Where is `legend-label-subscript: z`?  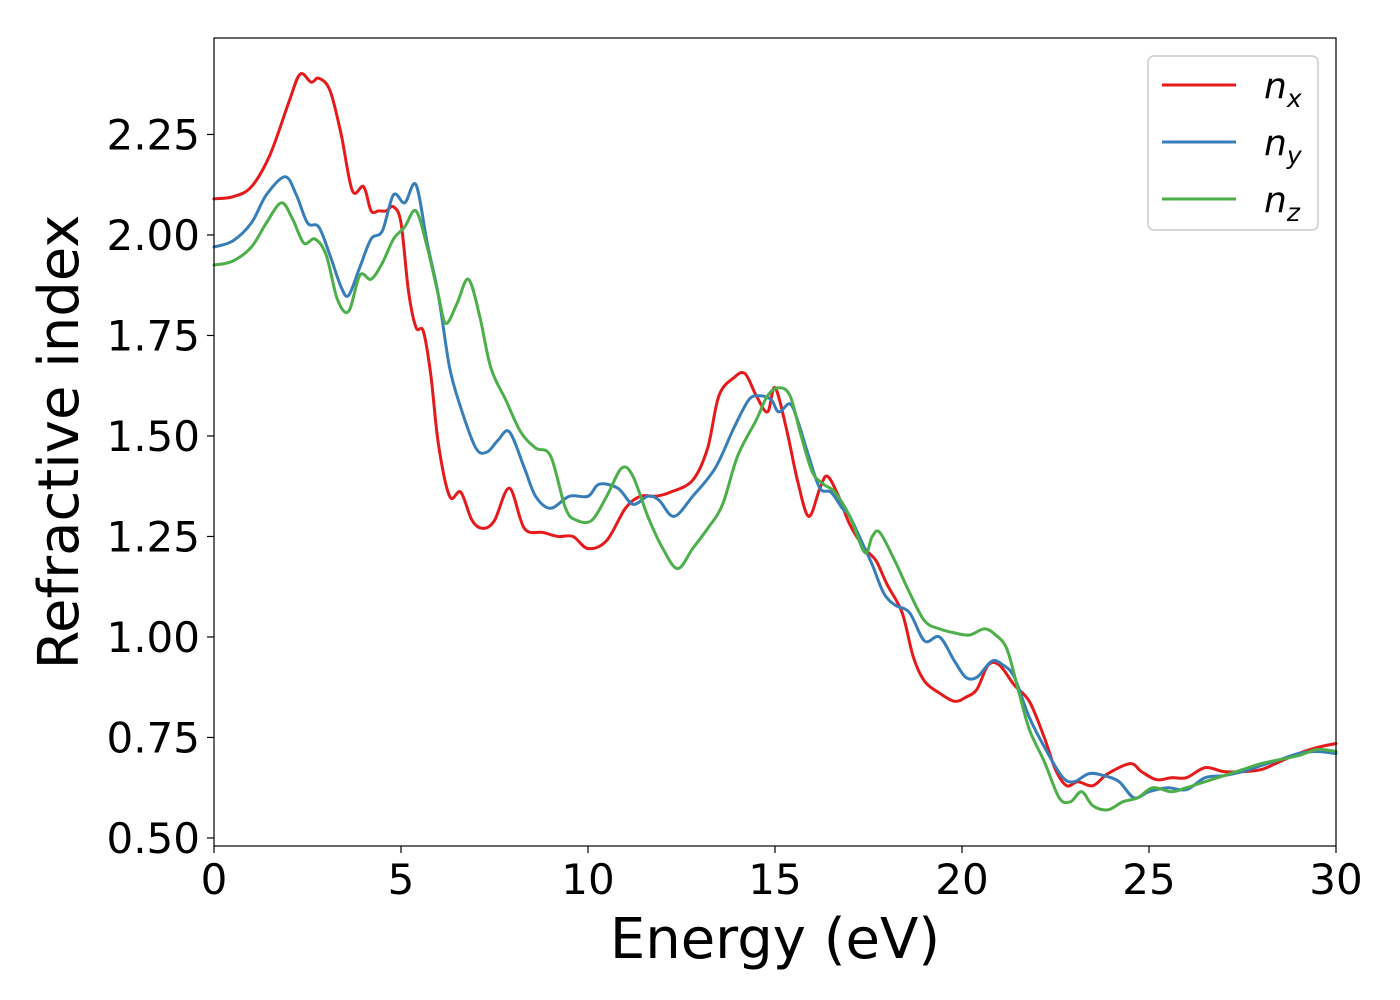
legend-label-subscript: z is located at coordinates (1293, 212).